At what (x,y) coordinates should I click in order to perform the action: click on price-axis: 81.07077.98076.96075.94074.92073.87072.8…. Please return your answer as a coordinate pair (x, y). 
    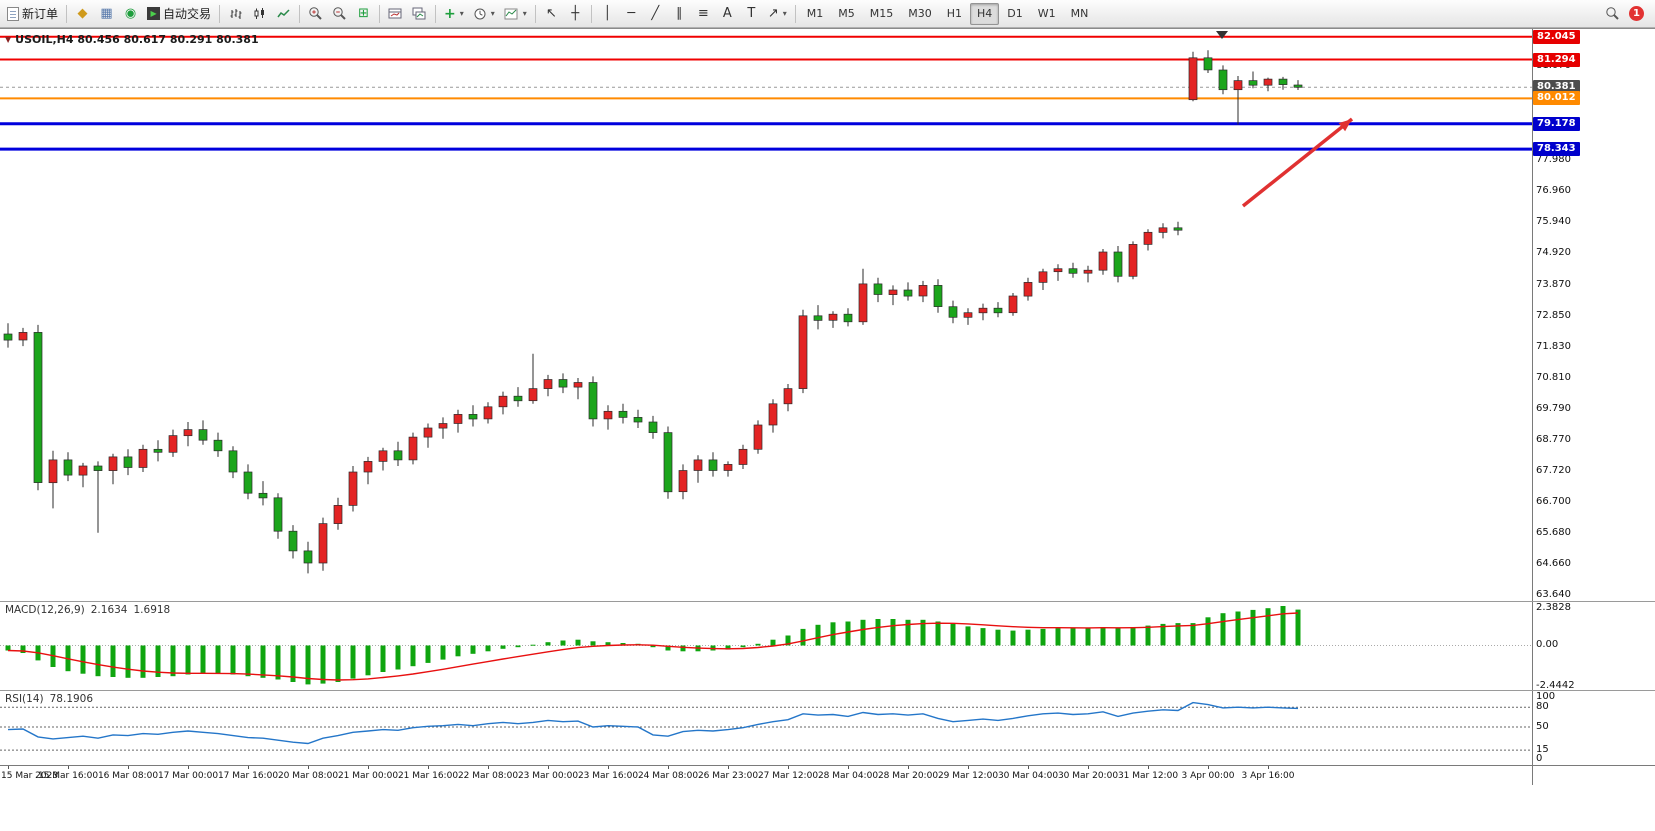
    Looking at the image, I should click on (1593, 315).